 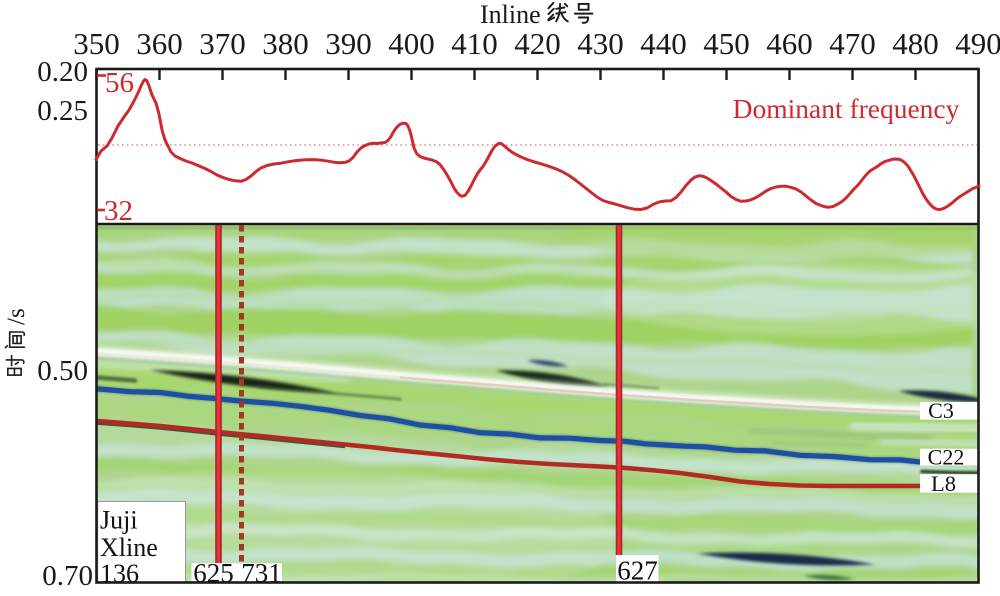 I want to click on svg-text: 430, so click(x=600, y=43).